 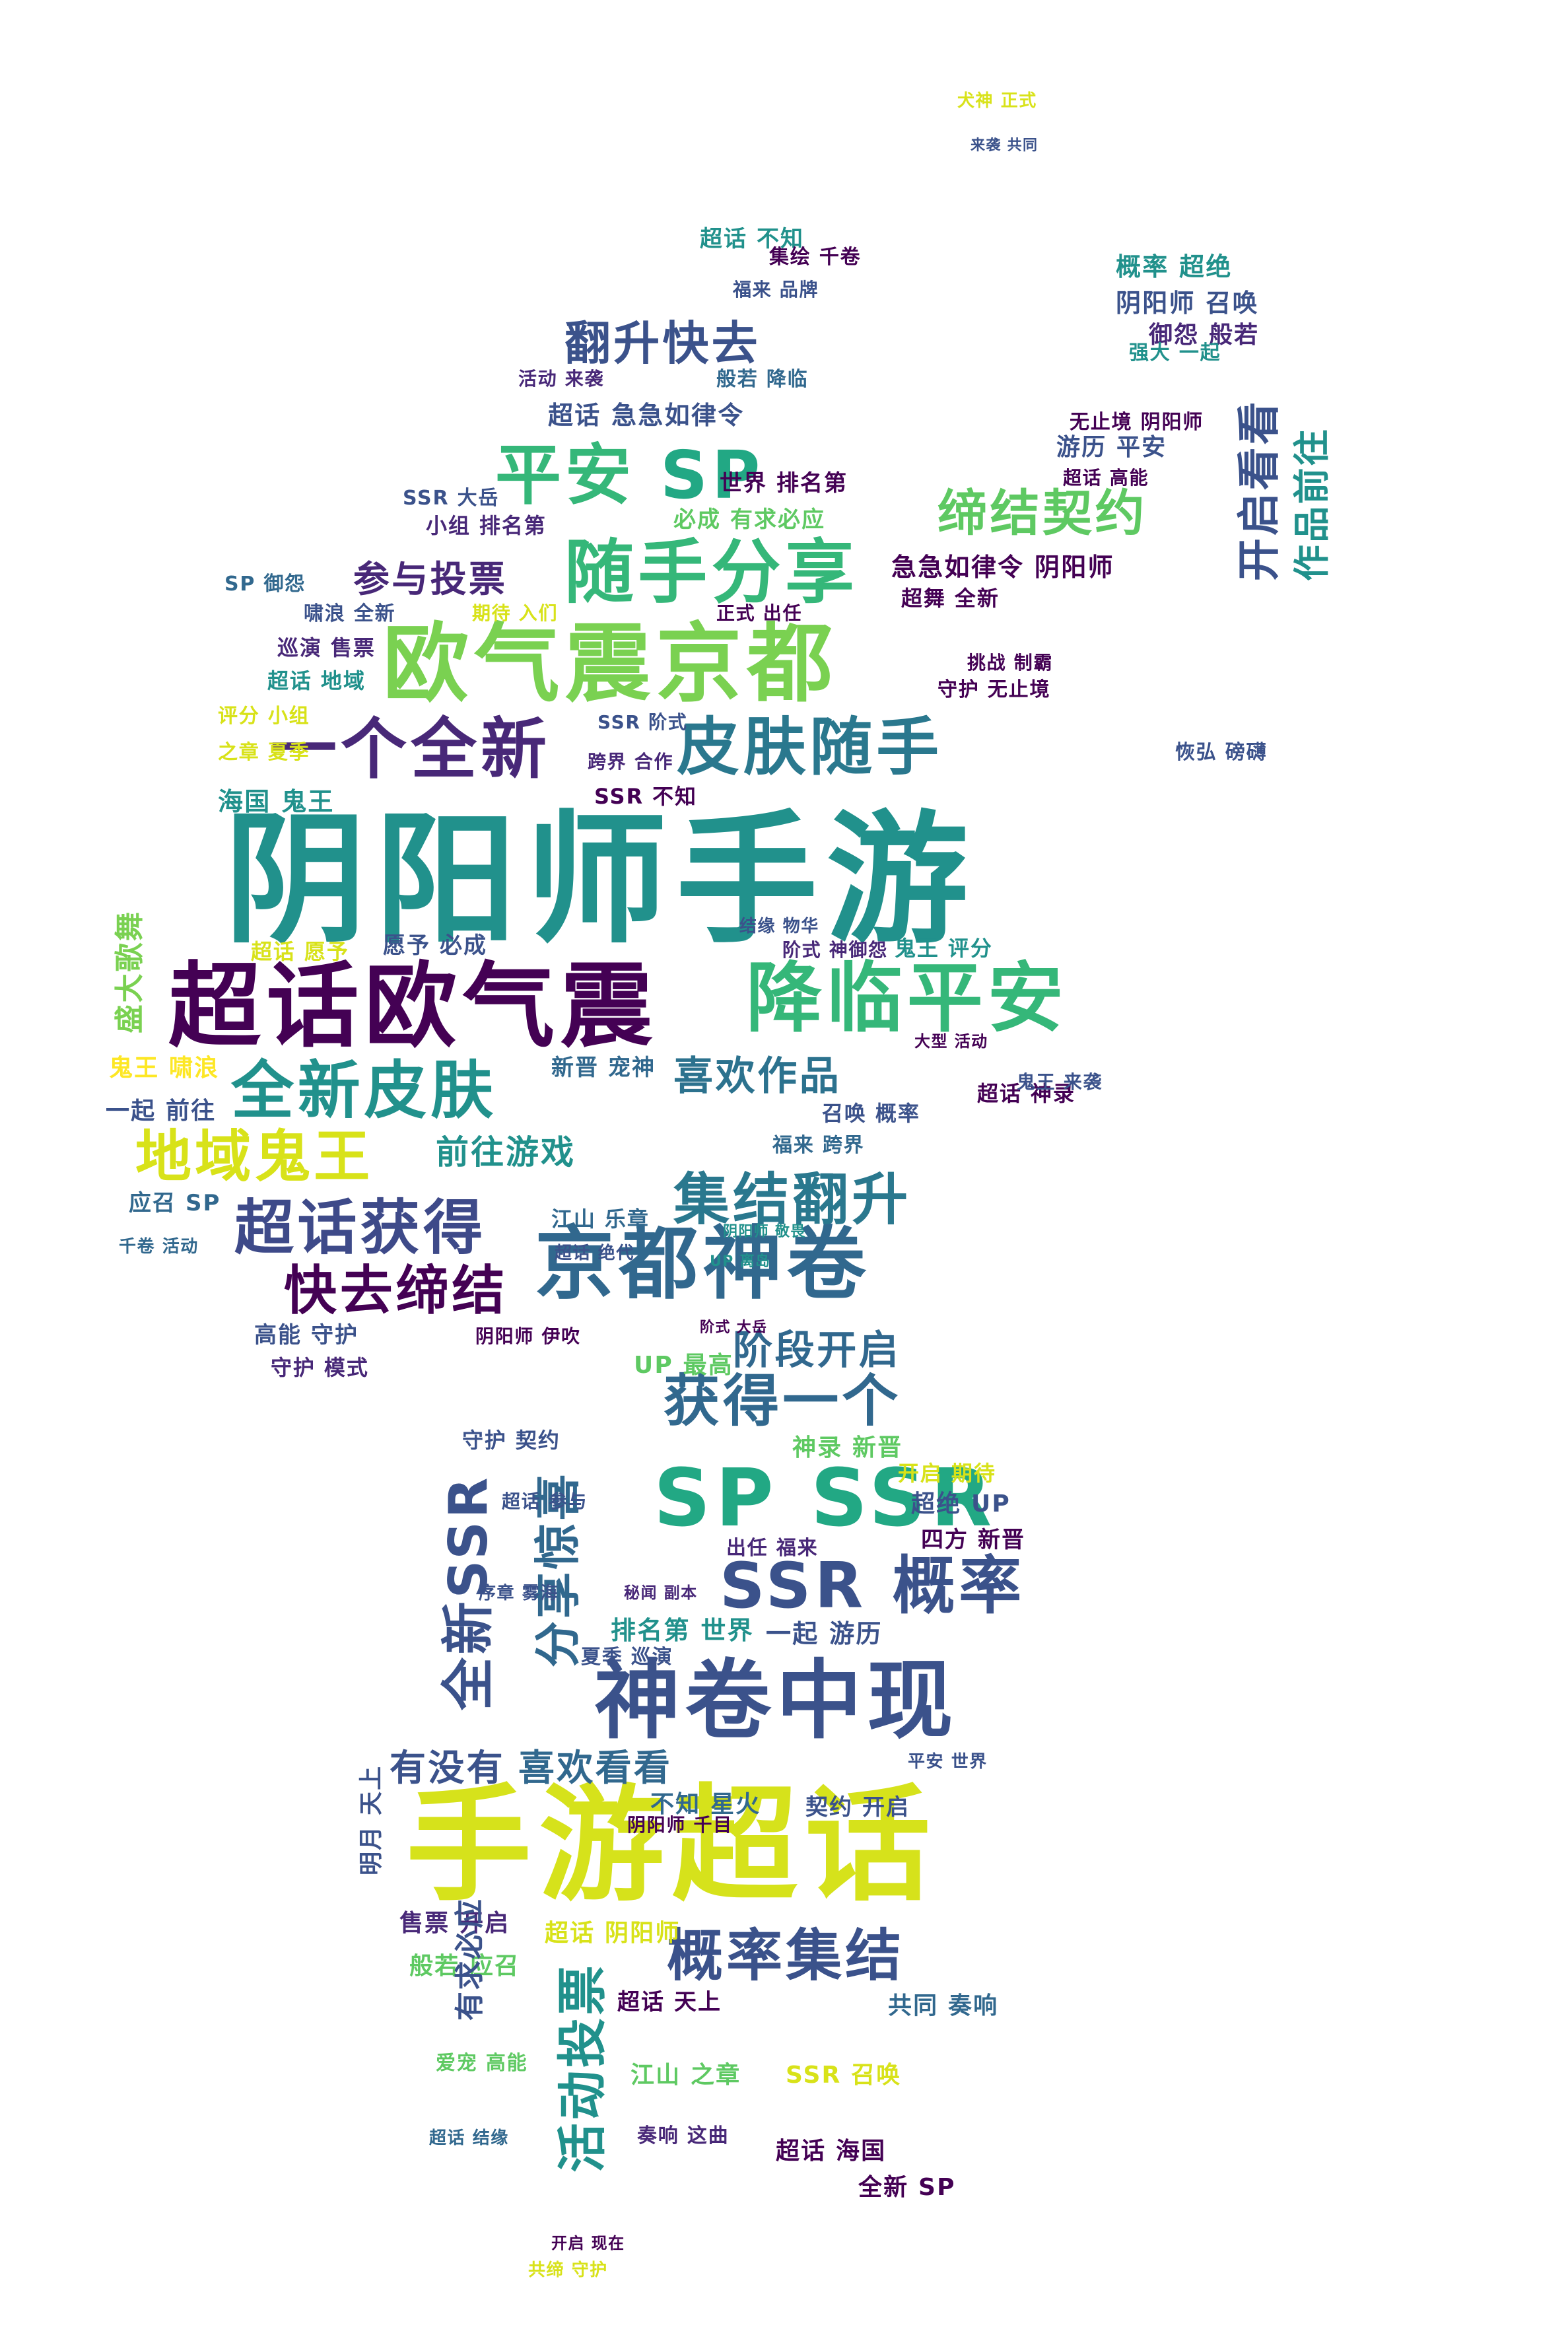 I want to click on cloud-word: 巡演 售票, so click(x=326, y=648).